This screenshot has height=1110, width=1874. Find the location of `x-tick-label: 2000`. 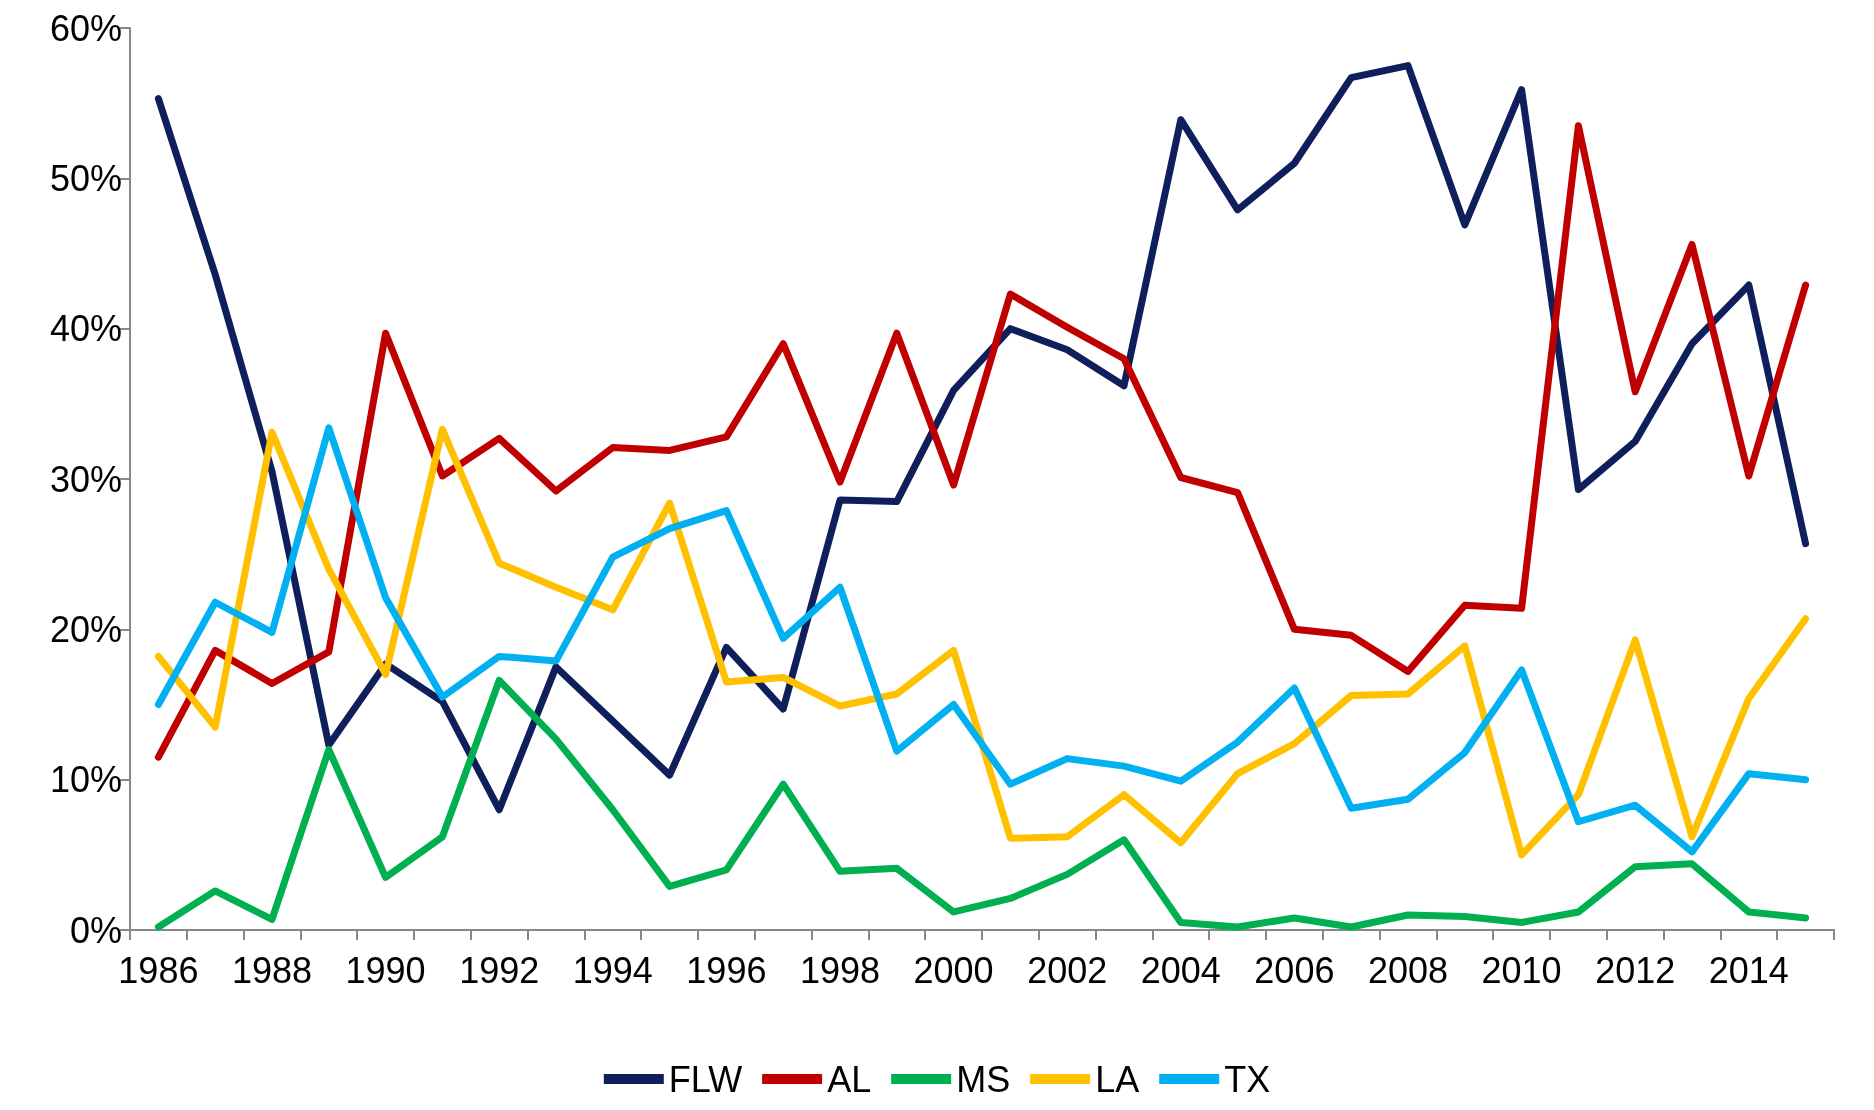

x-tick-label: 2000 is located at coordinates (953, 970).